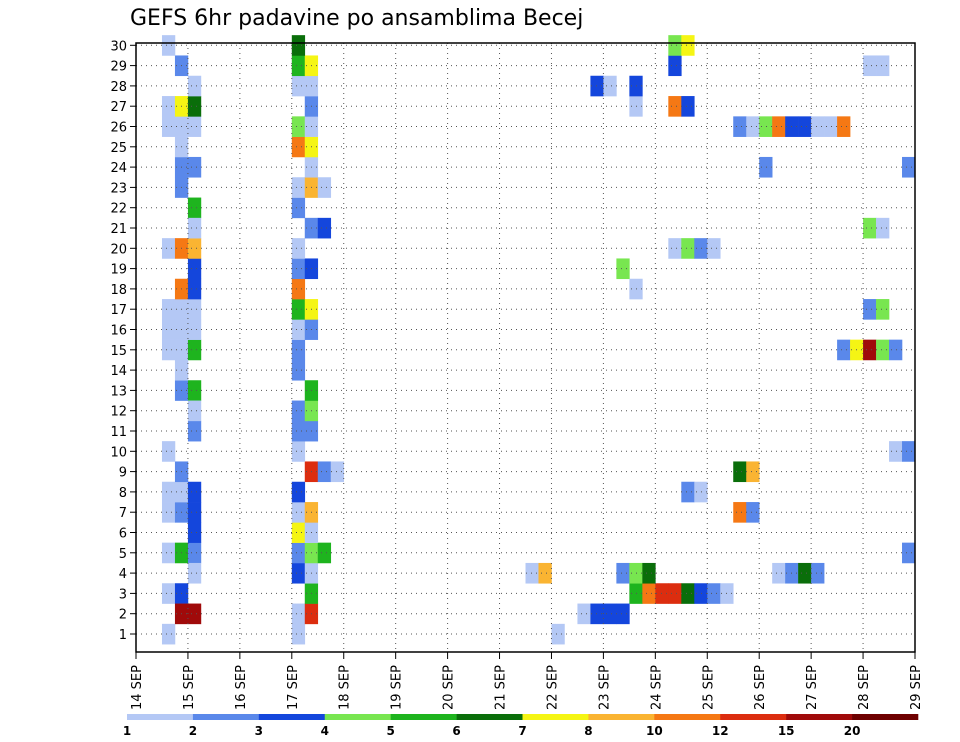 Image resolution: width=960 pixels, height=742 pixels. I want to click on x-tick-label: 17 SEP, so click(293, 687).